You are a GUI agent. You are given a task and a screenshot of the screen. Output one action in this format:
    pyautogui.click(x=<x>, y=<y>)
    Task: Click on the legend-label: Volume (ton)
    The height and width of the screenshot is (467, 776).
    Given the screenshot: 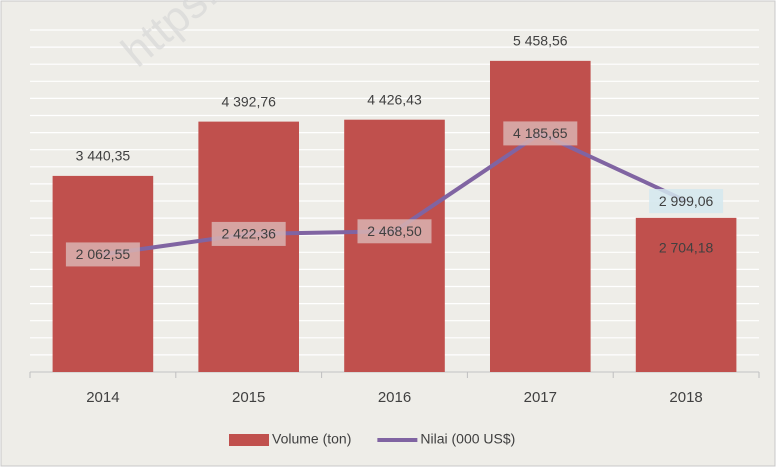 What is the action you would take?
    pyautogui.click(x=311, y=439)
    